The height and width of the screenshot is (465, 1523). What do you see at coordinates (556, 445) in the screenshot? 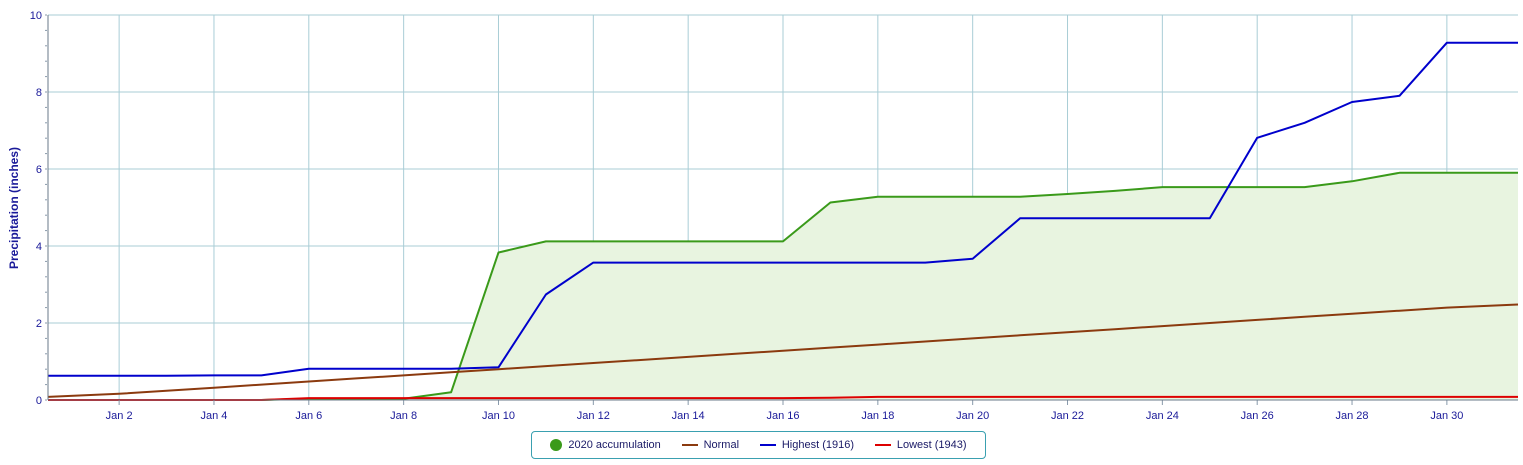
I see `legend-swatch-2020` at bounding box center [556, 445].